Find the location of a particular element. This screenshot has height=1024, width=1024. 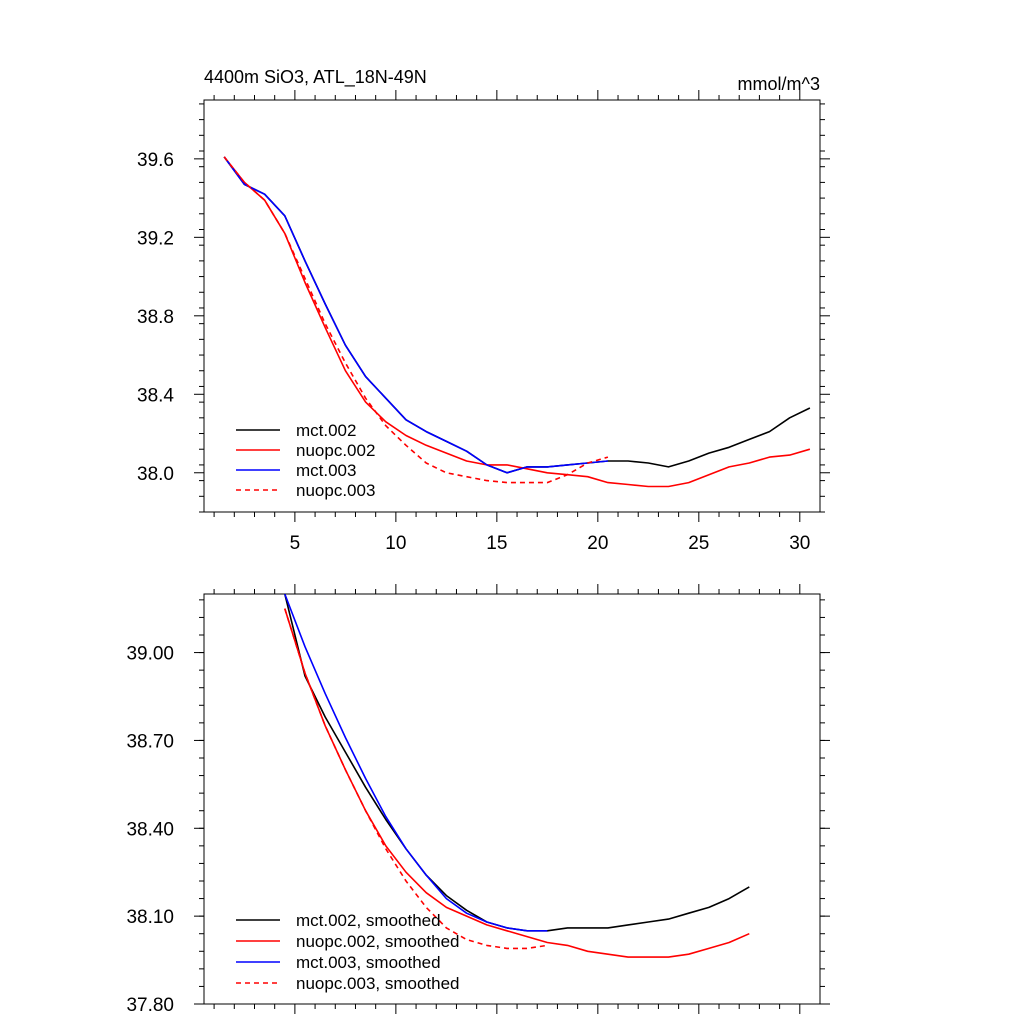

x-tick-label: 5 is located at coordinates (295, 543).